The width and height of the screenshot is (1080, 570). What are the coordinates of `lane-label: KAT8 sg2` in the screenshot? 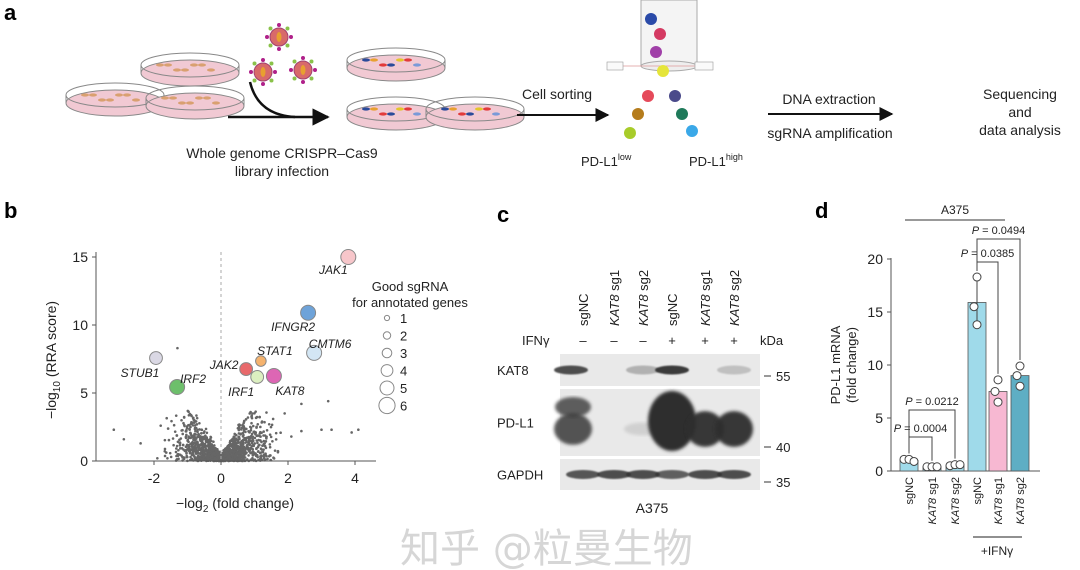 It's located at (734, 298).